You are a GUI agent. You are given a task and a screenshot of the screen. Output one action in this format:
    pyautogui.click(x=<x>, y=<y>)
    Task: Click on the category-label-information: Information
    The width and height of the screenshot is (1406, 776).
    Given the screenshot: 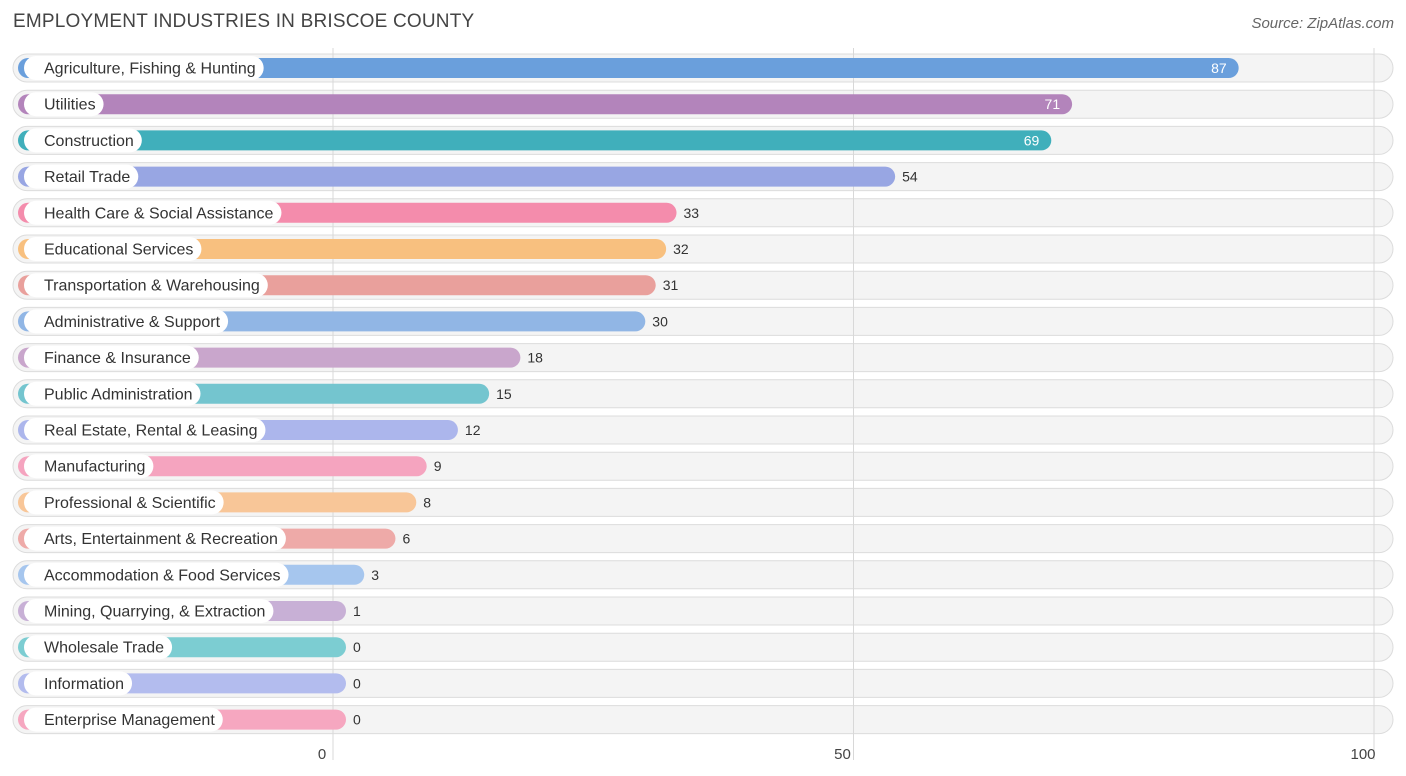 What is the action you would take?
    pyautogui.click(x=84, y=684)
    